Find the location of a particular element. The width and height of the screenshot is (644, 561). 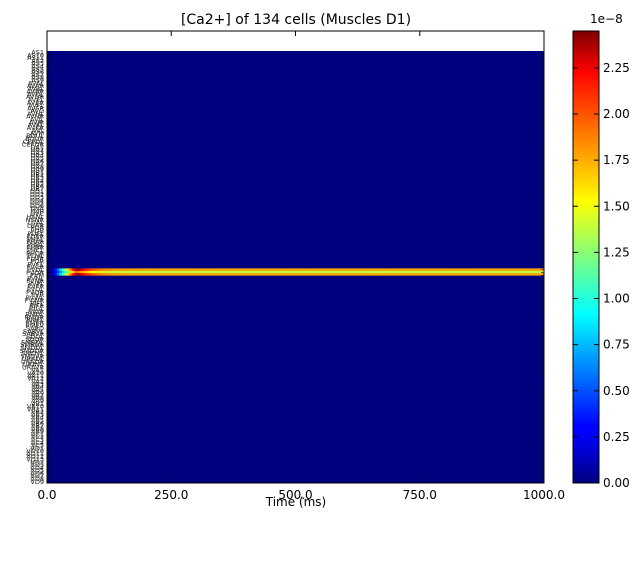

cell-label: SABD is located at coordinates (35, 329).